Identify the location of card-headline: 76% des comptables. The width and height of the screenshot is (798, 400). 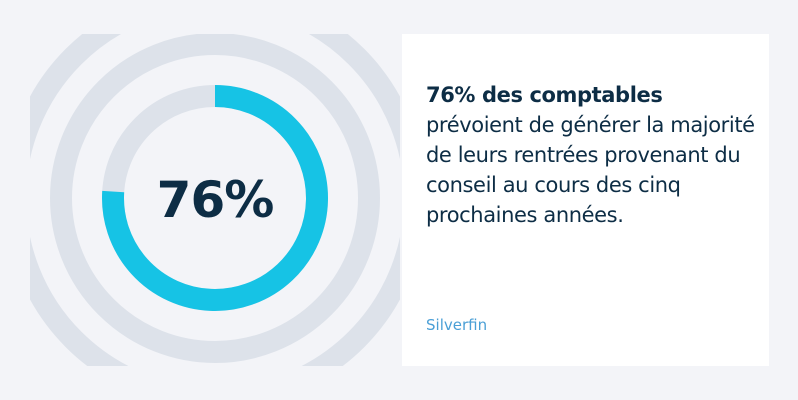
(544, 95).